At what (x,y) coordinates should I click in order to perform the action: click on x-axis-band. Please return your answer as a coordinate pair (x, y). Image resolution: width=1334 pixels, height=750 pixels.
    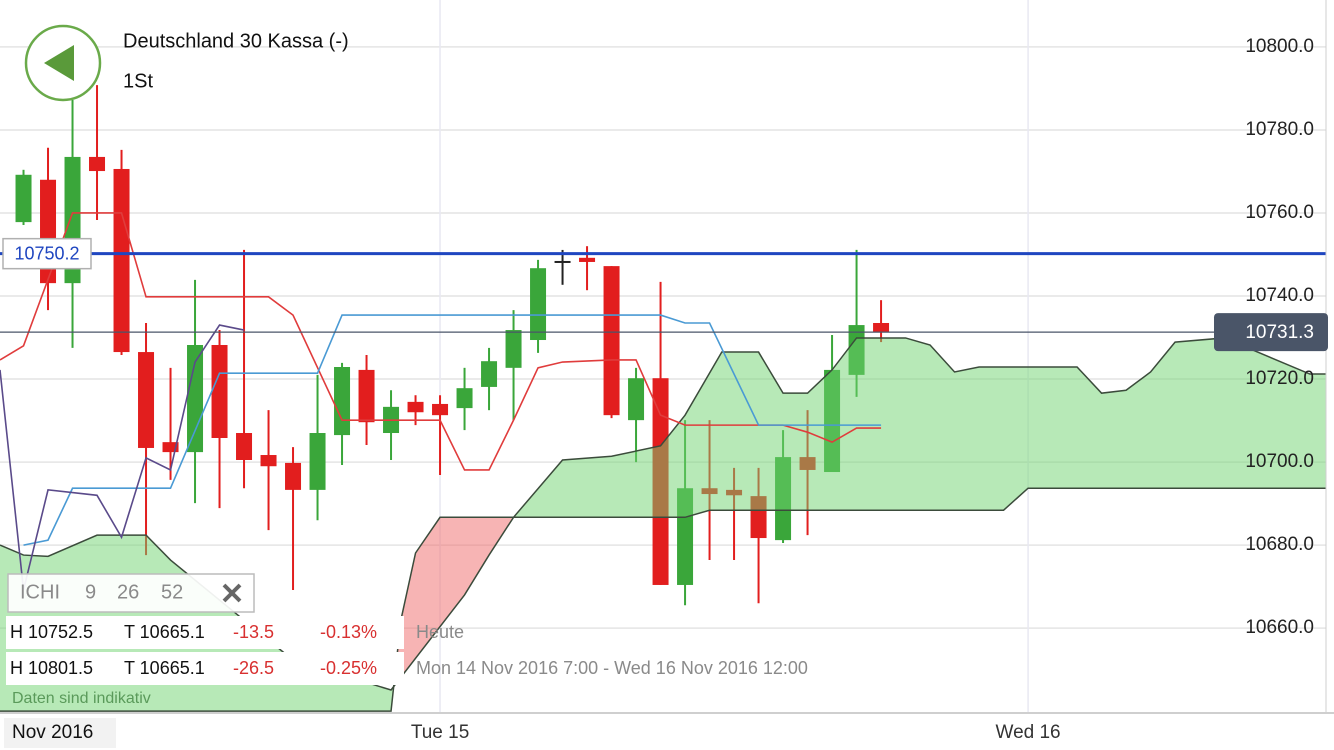
    Looking at the image, I should click on (667, 731).